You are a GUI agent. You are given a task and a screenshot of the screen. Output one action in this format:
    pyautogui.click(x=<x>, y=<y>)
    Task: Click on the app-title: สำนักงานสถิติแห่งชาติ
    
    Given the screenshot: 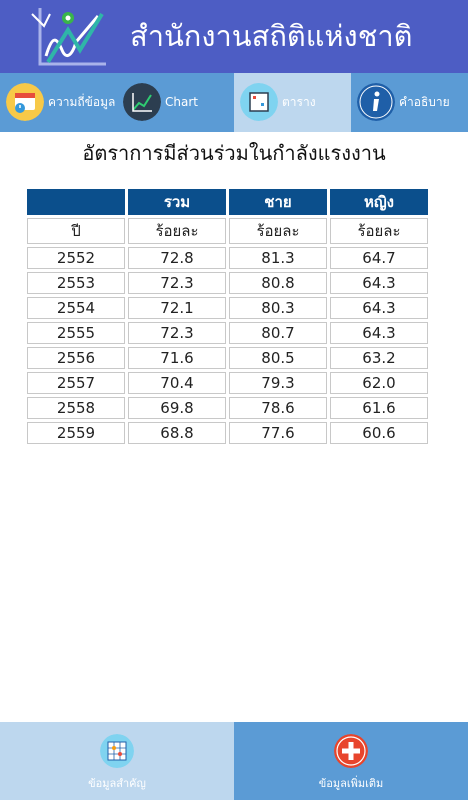 What is the action you would take?
    pyautogui.click(x=271, y=36)
    